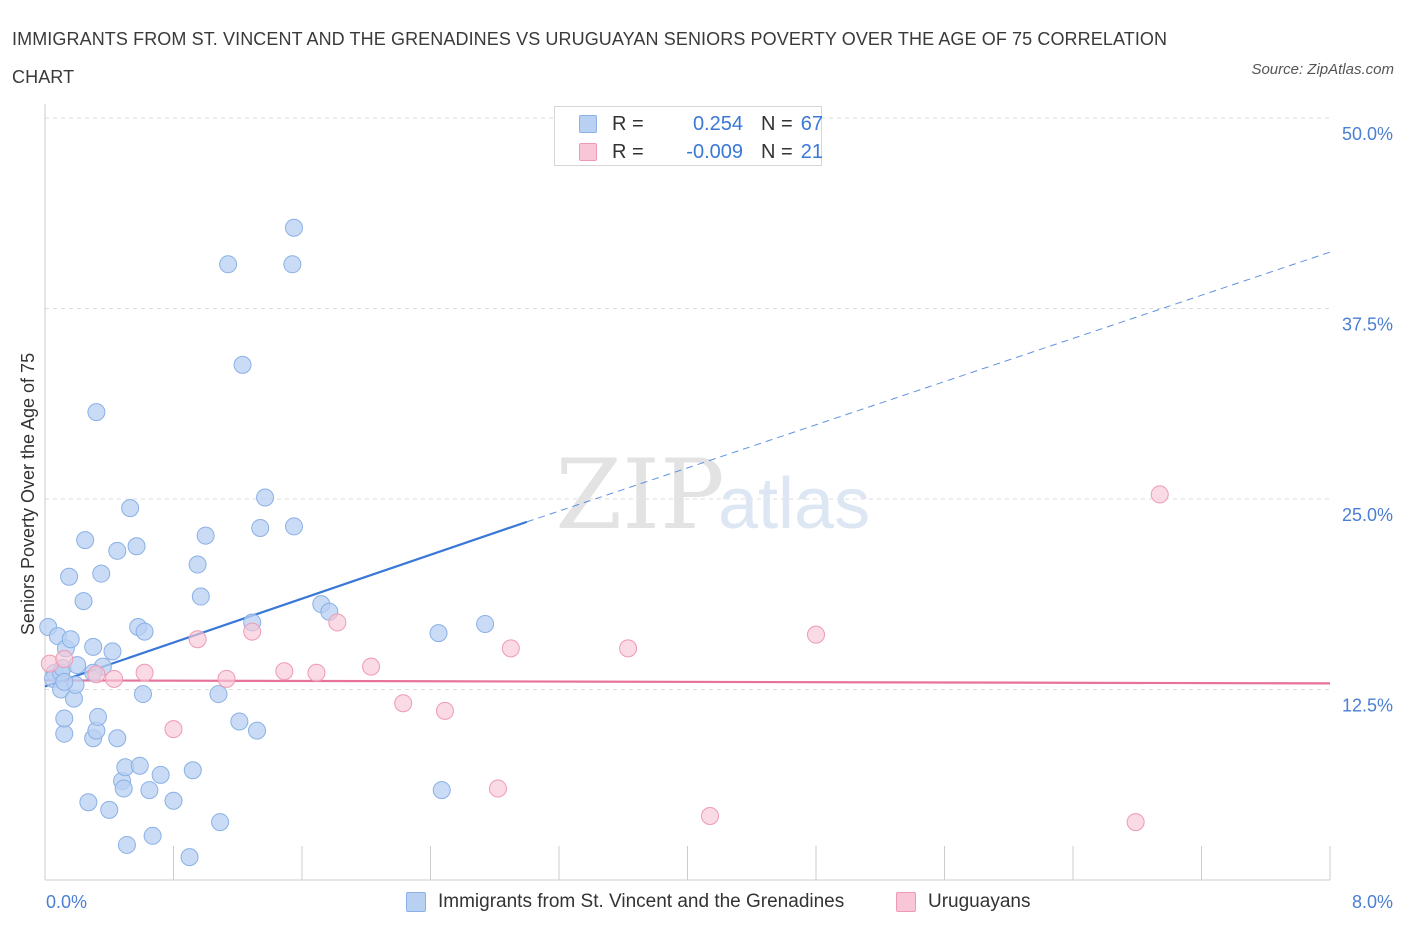 Image resolution: width=1406 pixels, height=930 pixels. I want to click on legend-r-label: R =, so click(628, 124).